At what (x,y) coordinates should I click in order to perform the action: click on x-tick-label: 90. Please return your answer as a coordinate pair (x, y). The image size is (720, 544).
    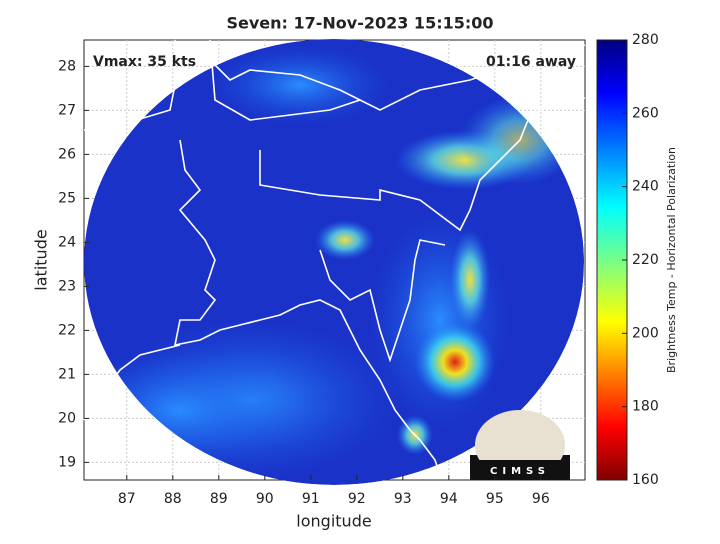
    Looking at the image, I should click on (265, 499).